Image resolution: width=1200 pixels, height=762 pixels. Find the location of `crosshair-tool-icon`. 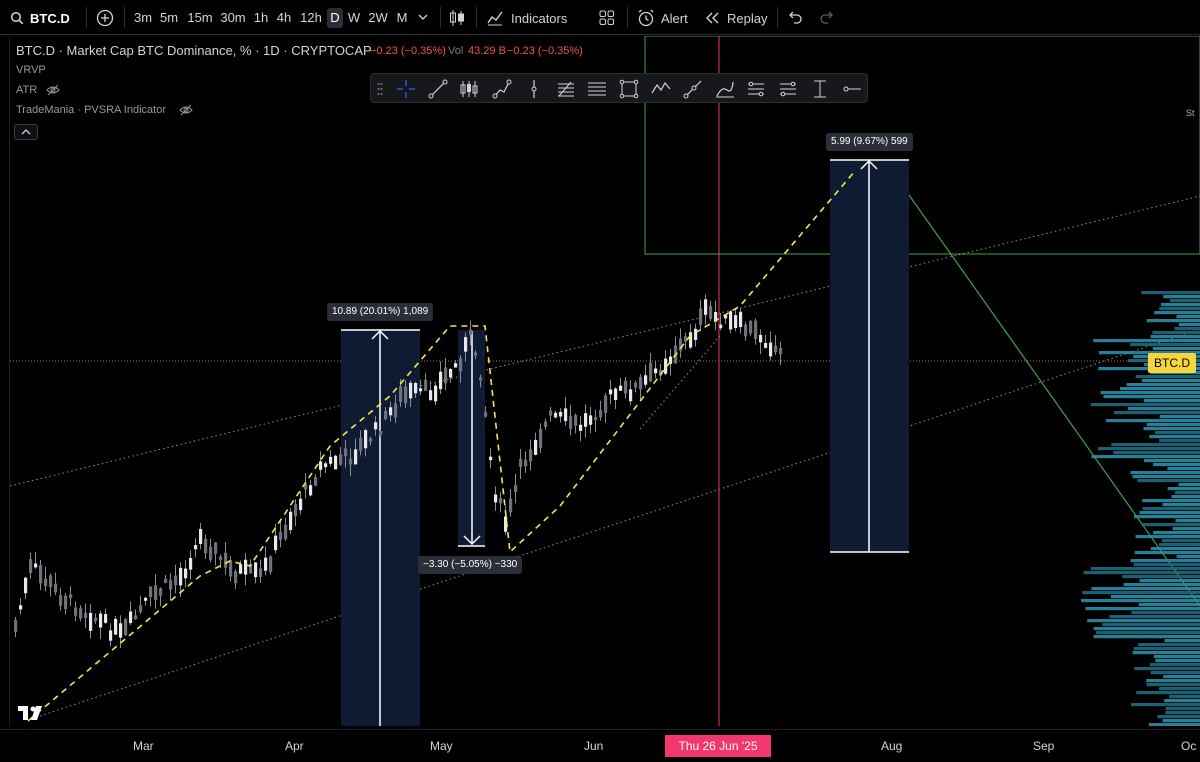

crosshair-tool-icon is located at coordinates (406, 89).